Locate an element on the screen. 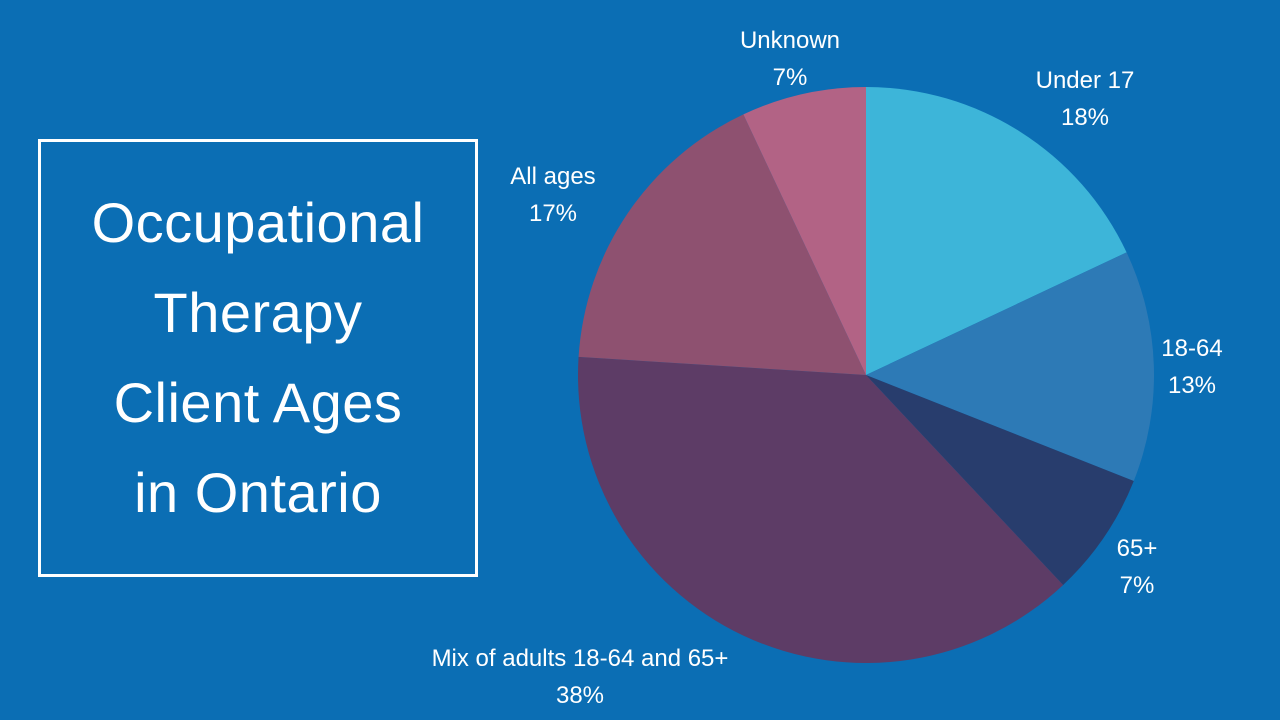  pie-label-65-plus: 65+ 7% is located at coordinates (1137, 567).